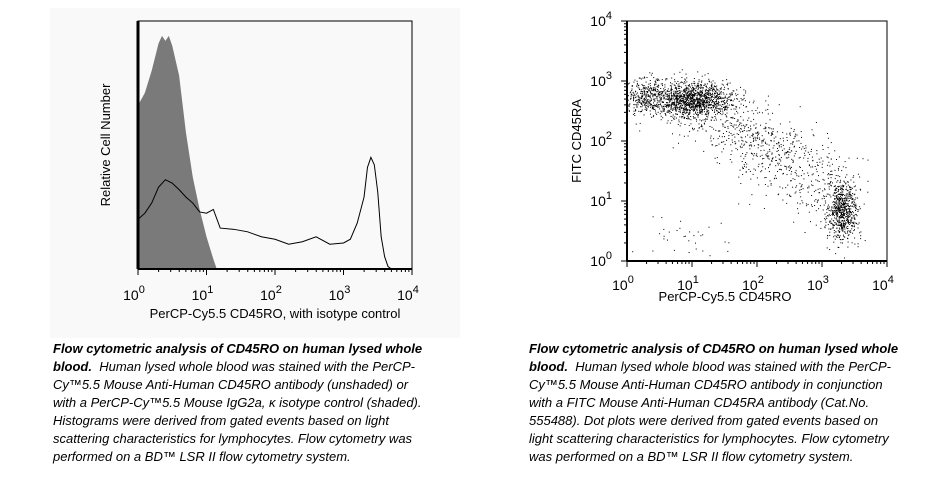 This screenshot has width=949, height=493. I want to click on dot-plot-x-tick-label: 101, so click(688, 283).